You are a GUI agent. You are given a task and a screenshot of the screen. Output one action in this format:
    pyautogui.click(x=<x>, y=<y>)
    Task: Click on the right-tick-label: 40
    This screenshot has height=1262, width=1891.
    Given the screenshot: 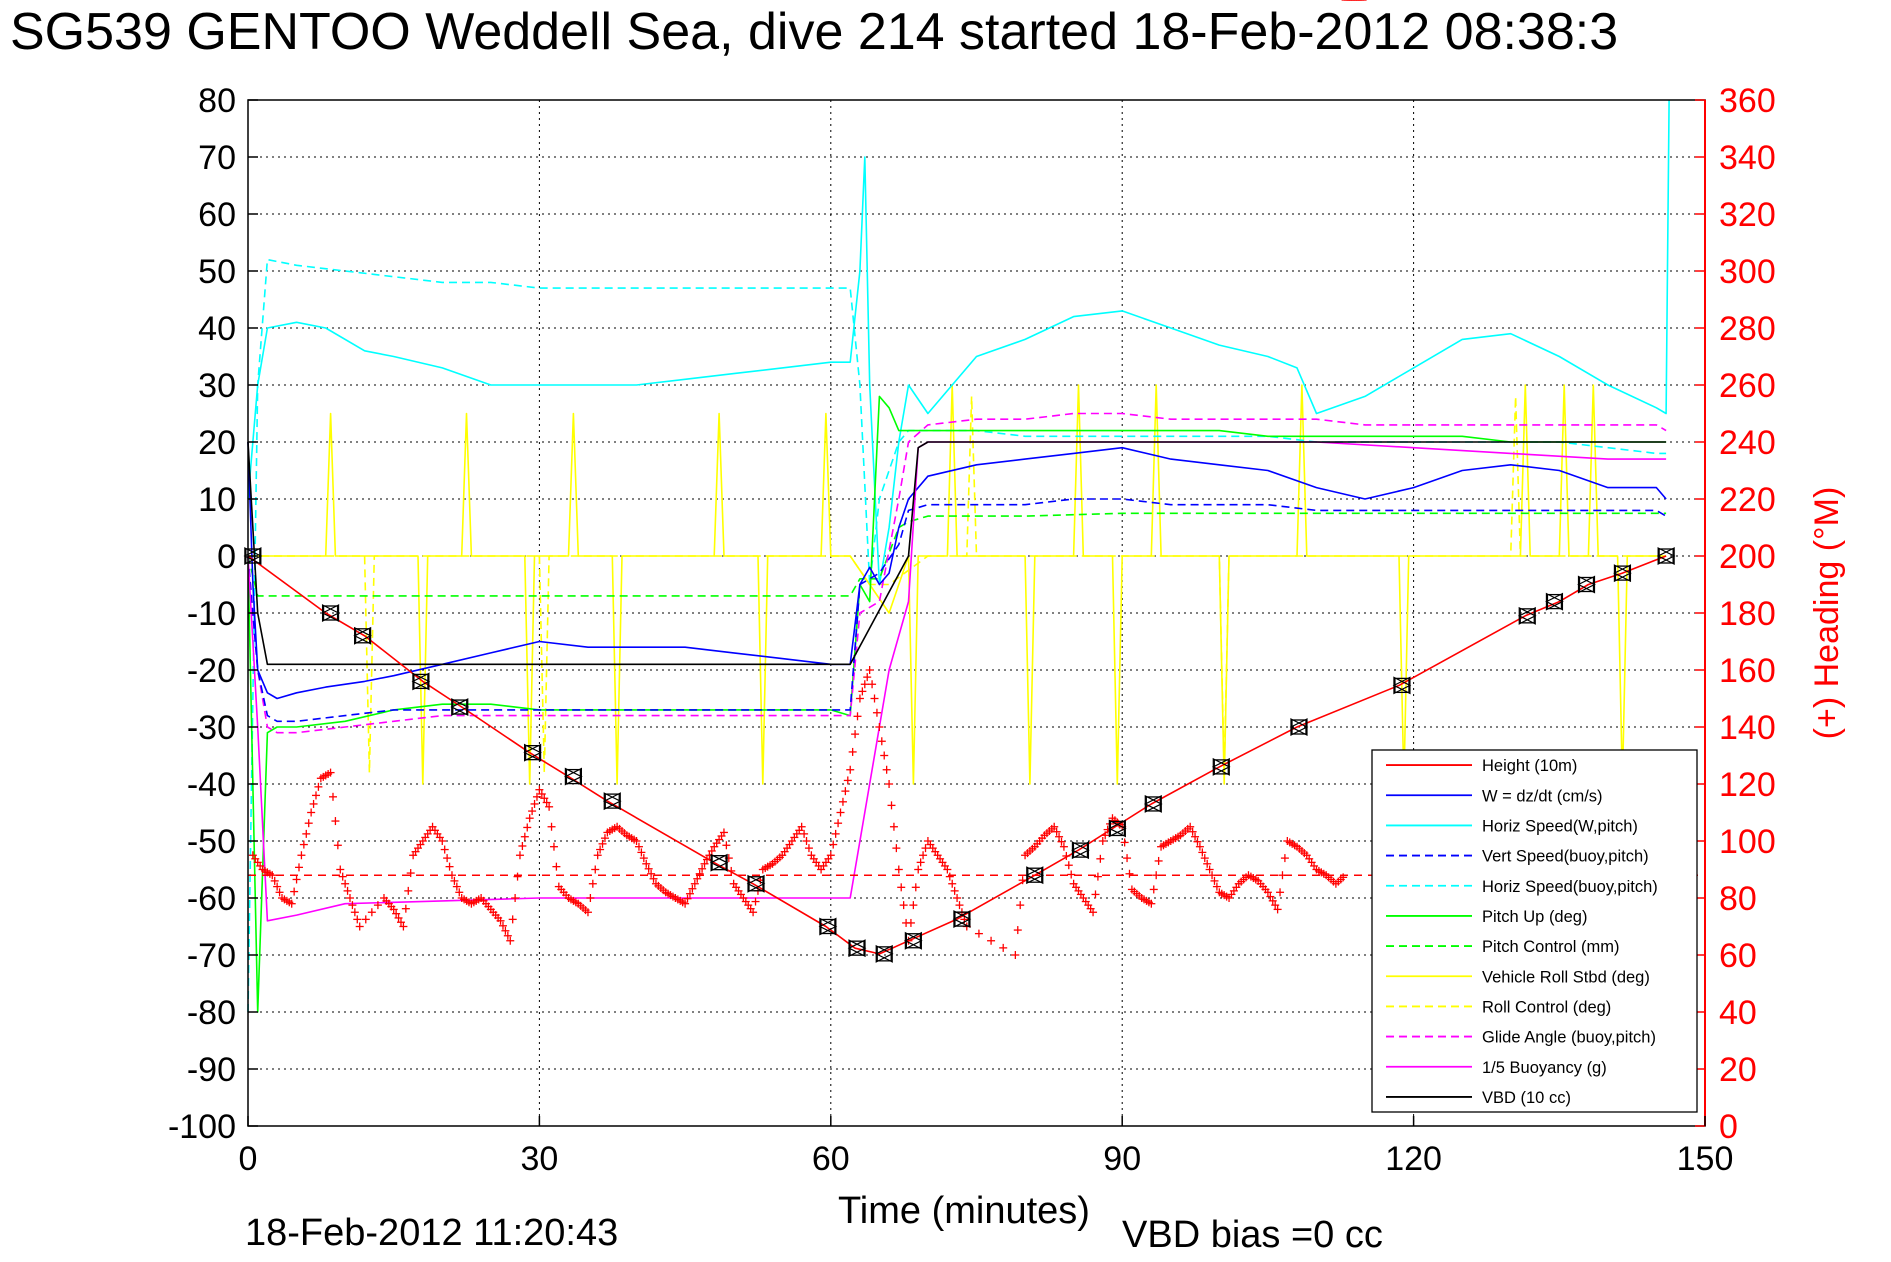 What is the action you would take?
    pyautogui.click(x=1738, y=1013)
    